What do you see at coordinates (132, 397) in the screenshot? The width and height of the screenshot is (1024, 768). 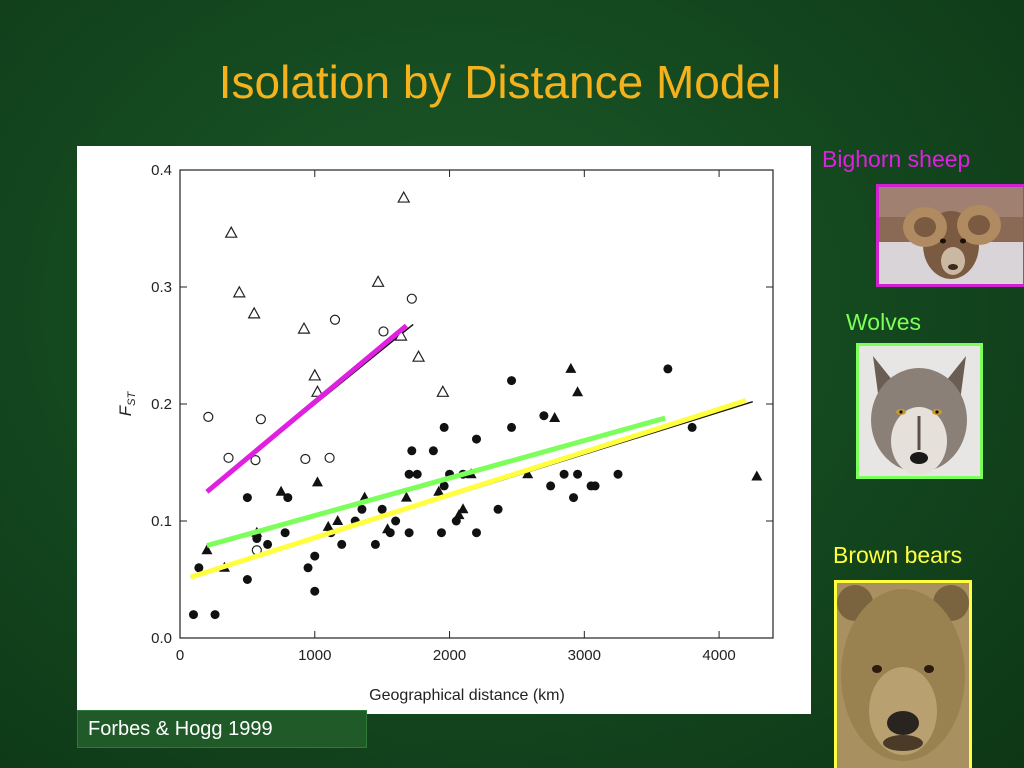 I see `y-axis-label-subscript: ST` at bounding box center [132, 397].